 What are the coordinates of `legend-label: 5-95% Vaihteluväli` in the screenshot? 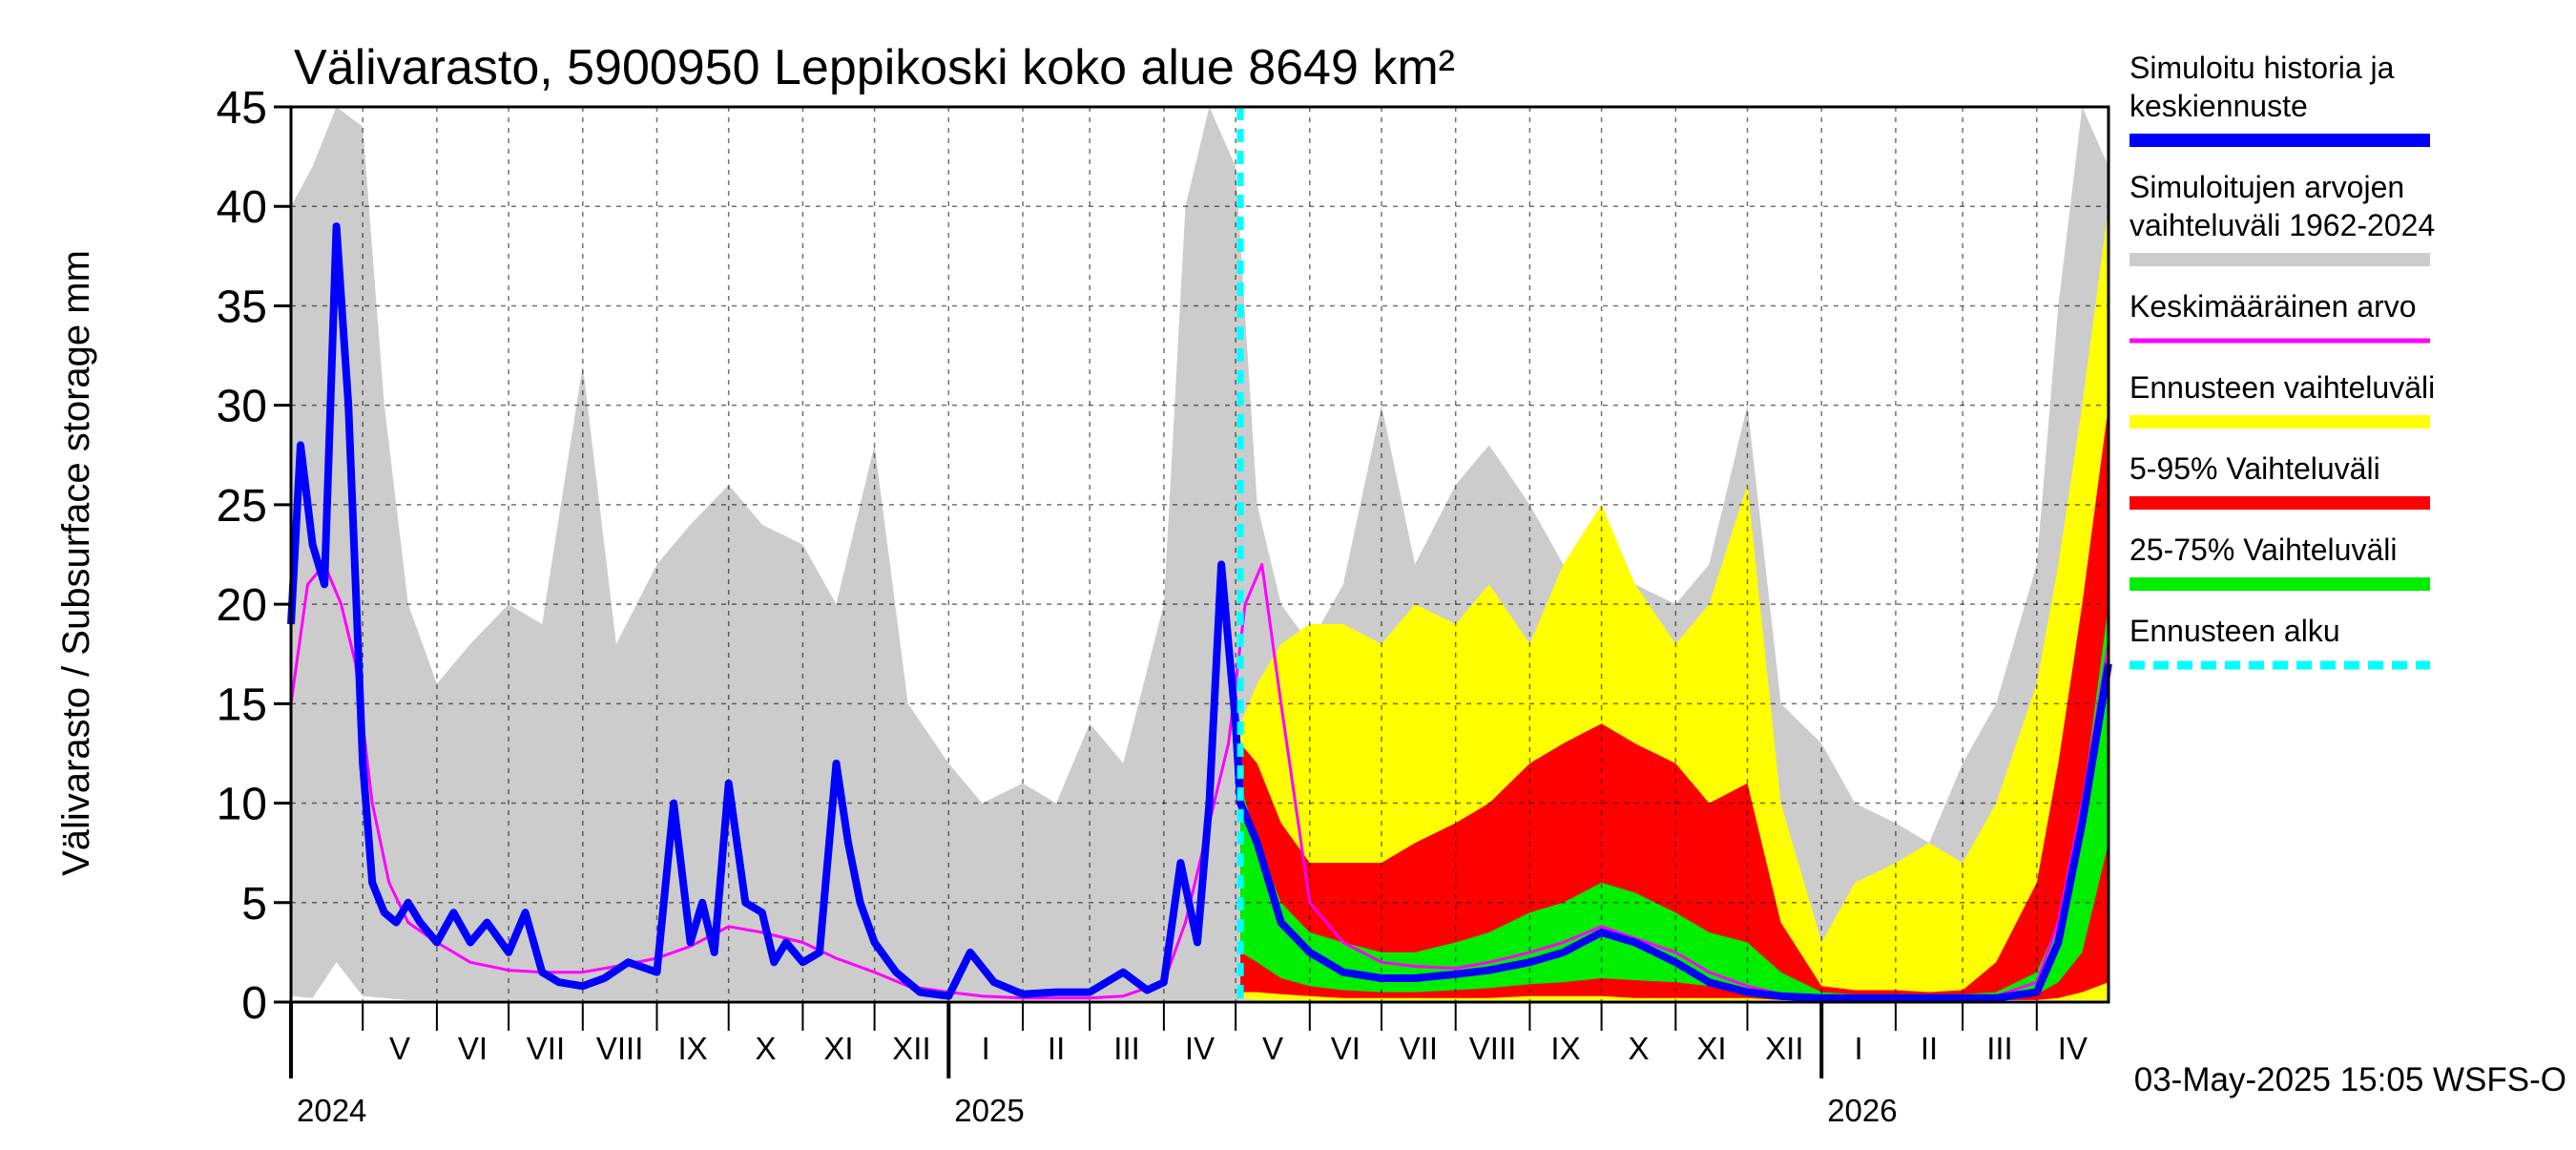 It's located at (2254, 468).